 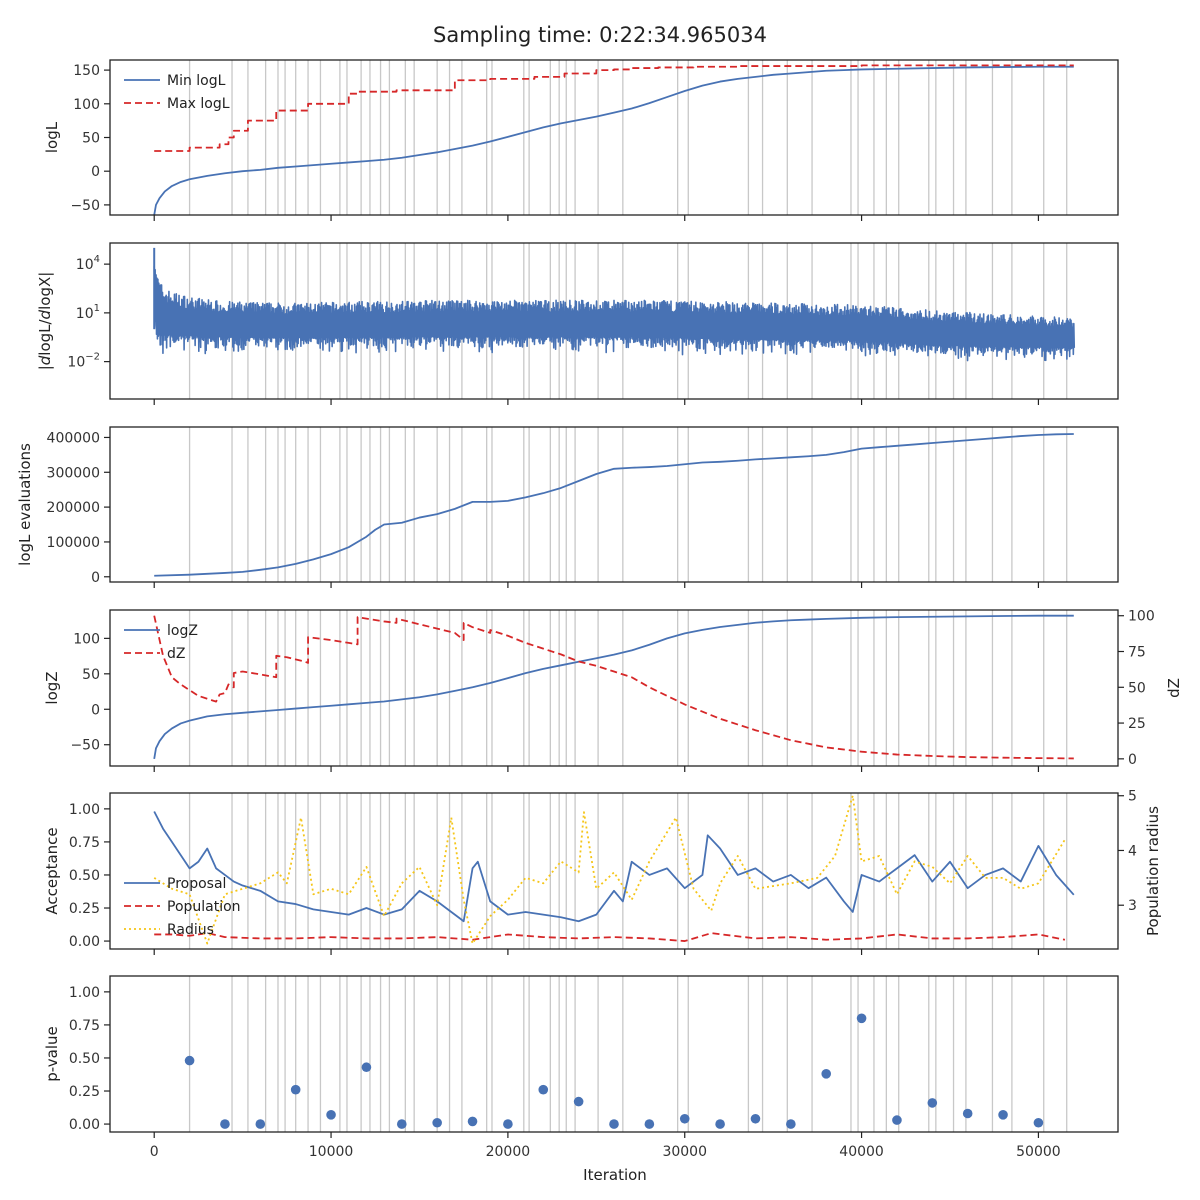 What do you see at coordinates (25, 504) in the screenshot?
I see `y-axis-label: logL evaluations` at bounding box center [25, 504].